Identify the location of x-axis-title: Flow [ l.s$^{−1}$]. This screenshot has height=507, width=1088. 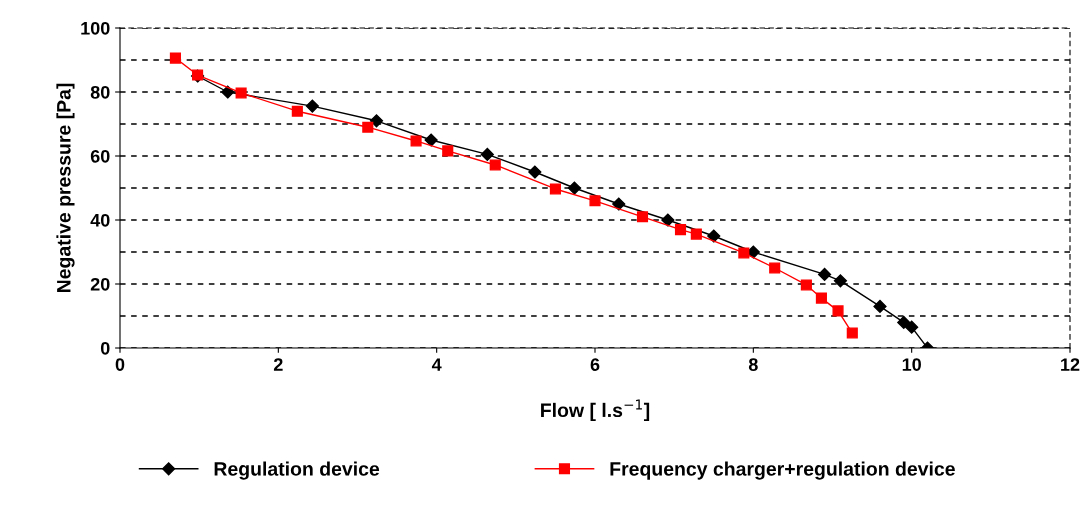
(595, 410).